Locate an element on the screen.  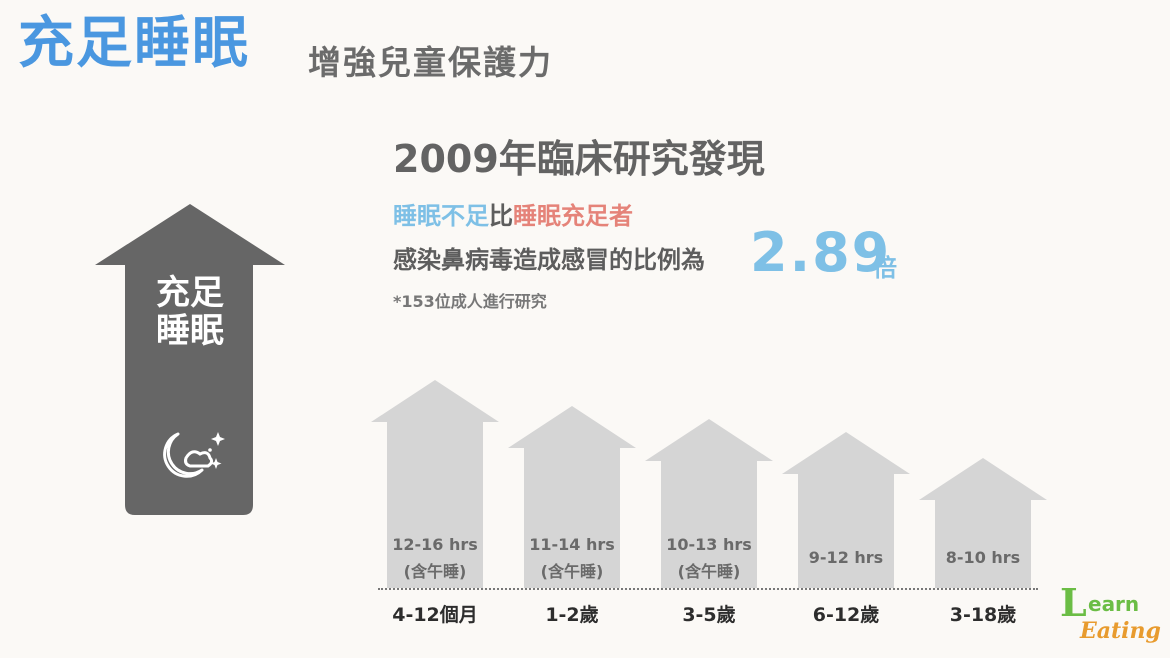
big-up-arrow is located at coordinates (190, 359).